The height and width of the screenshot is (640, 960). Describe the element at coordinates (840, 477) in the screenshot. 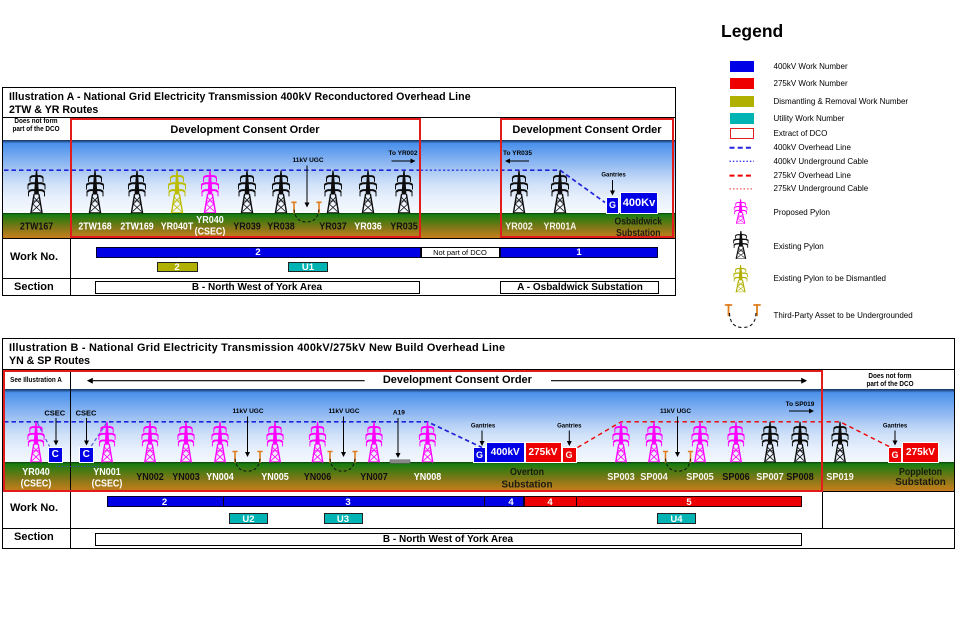

I see `svg-text: SP019` at that location.